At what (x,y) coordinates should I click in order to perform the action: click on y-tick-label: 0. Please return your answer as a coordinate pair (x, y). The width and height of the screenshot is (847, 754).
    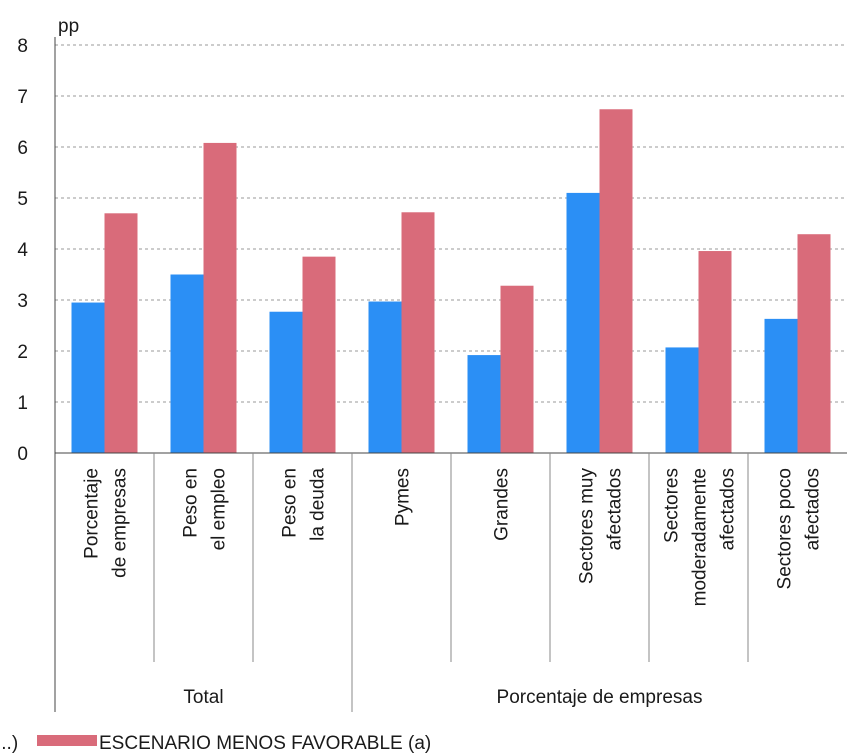
    Looking at the image, I should click on (22, 454).